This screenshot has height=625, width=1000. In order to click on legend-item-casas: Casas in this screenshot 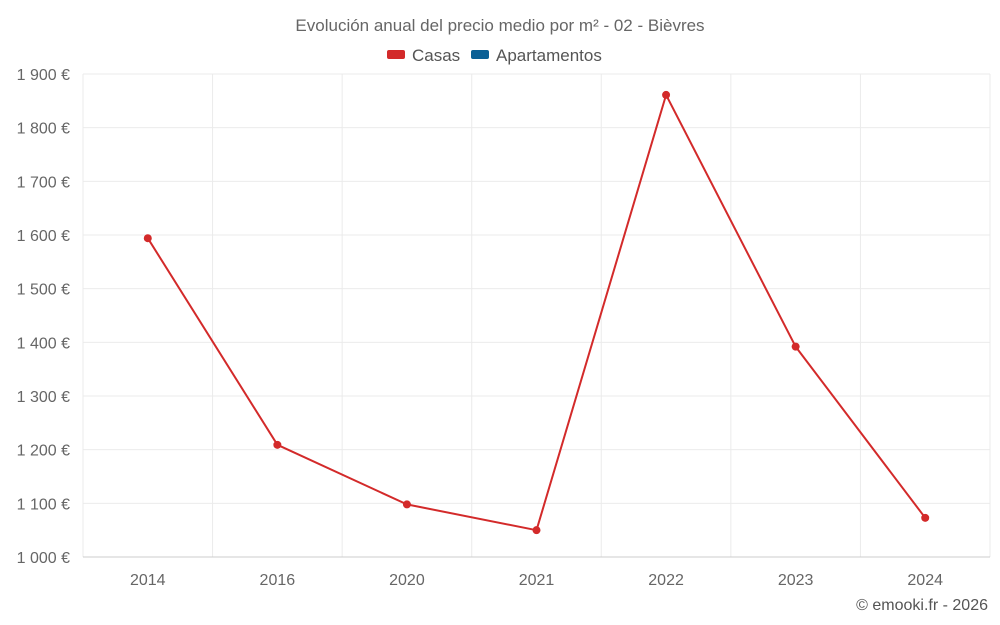, I will do `click(423, 55)`.